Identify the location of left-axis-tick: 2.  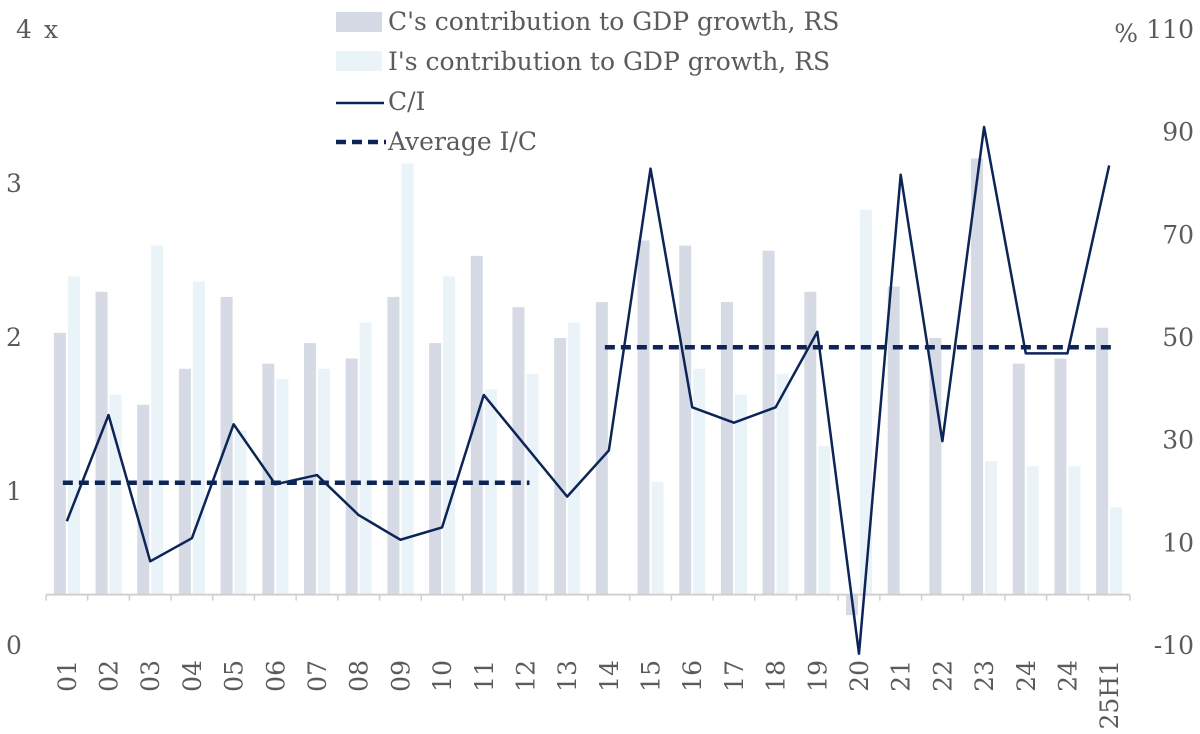
(14, 337).